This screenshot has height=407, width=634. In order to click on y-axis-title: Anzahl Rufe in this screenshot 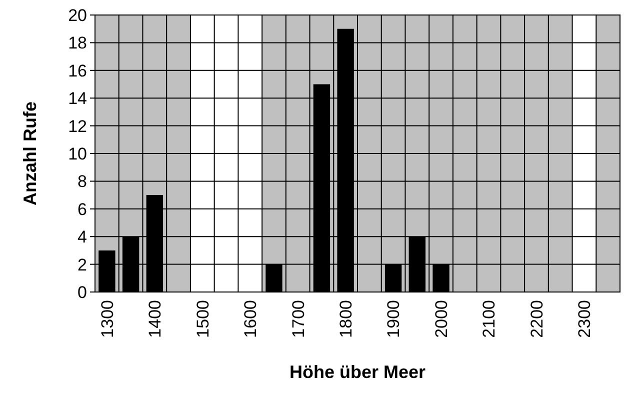, I will do `click(30, 153)`.